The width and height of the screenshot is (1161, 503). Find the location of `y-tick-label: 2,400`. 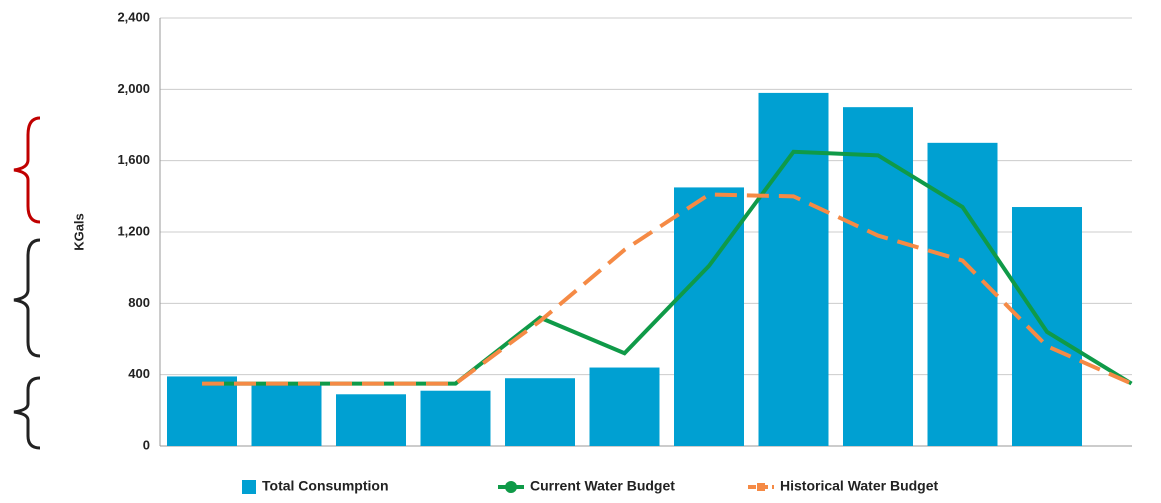

y-tick-label: 2,400 is located at coordinates (133, 16).